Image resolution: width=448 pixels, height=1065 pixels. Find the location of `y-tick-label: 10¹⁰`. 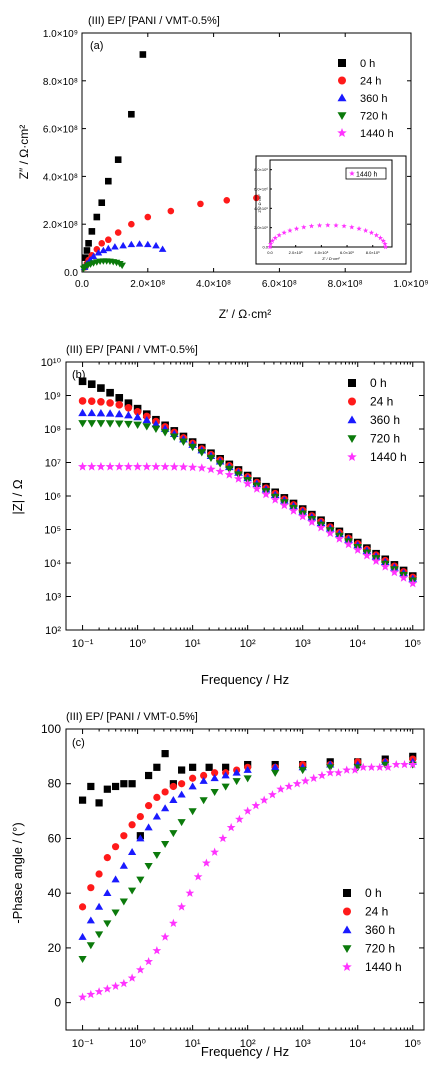

y-tick-label: 10¹⁰ is located at coordinates (51, 363).